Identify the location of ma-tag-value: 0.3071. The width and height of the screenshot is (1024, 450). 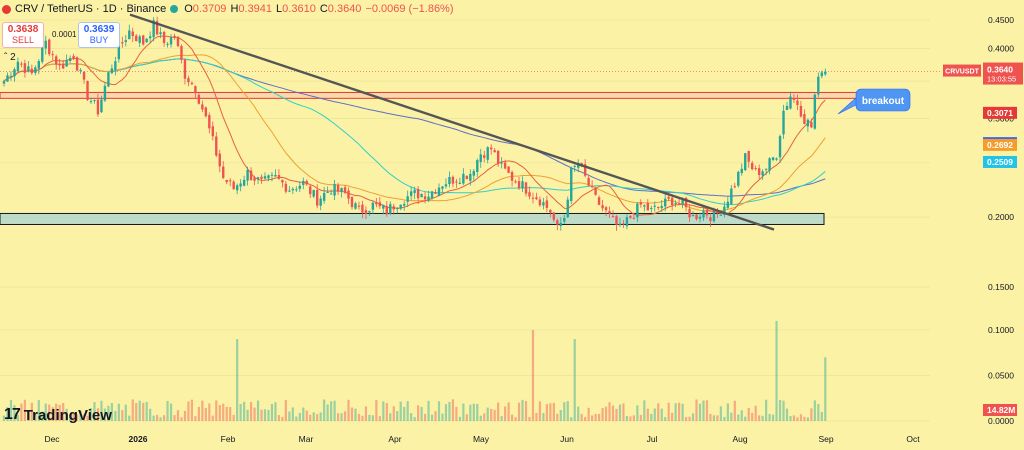
(1000, 113).